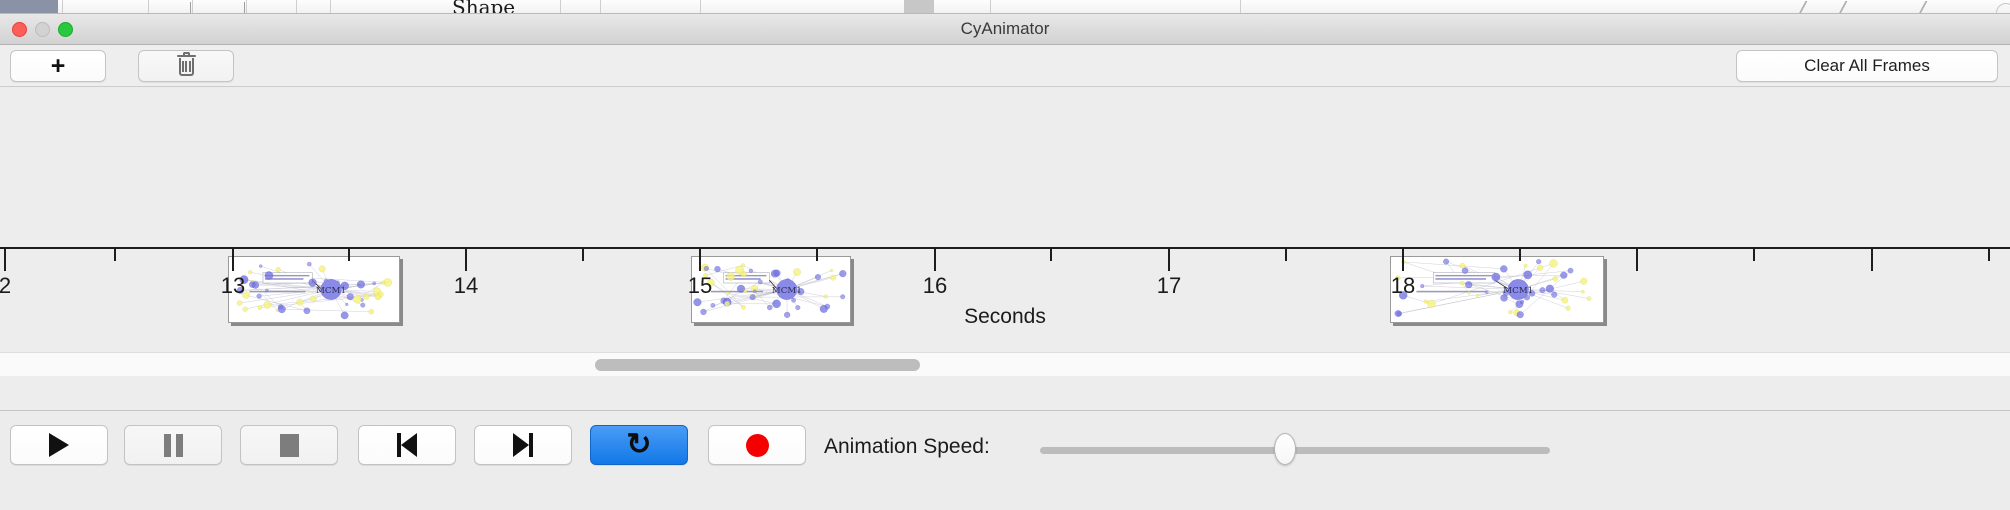  I want to click on pause-icon, so click(173, 445).